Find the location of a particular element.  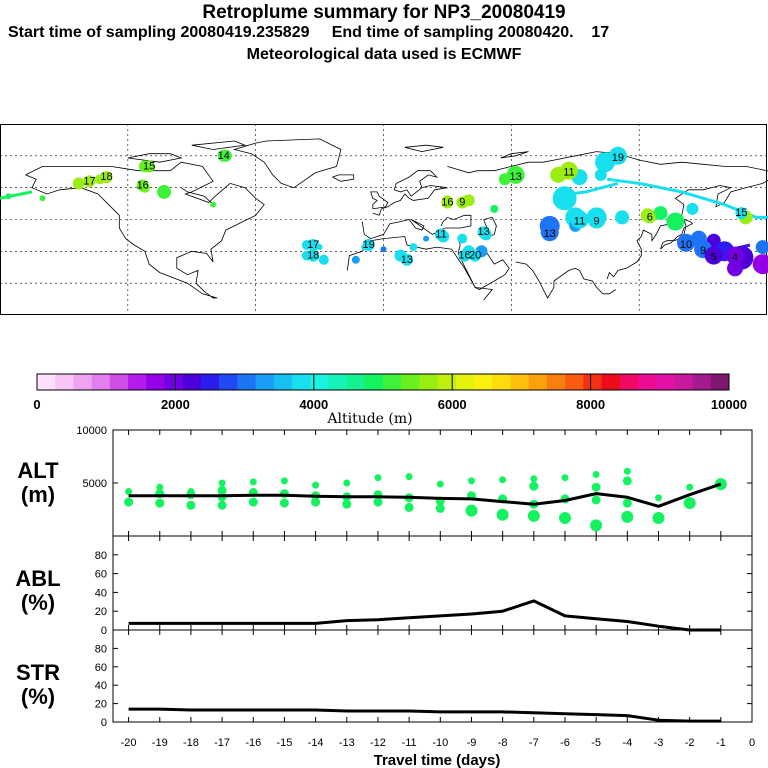

x-tick-label: -3 is located at coordinates (659, 743).